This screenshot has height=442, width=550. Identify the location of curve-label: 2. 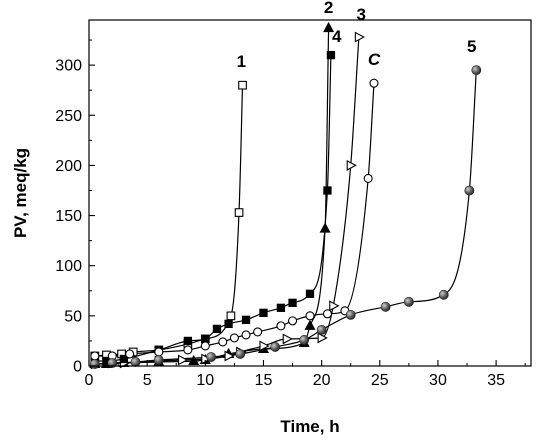
(328, 8).